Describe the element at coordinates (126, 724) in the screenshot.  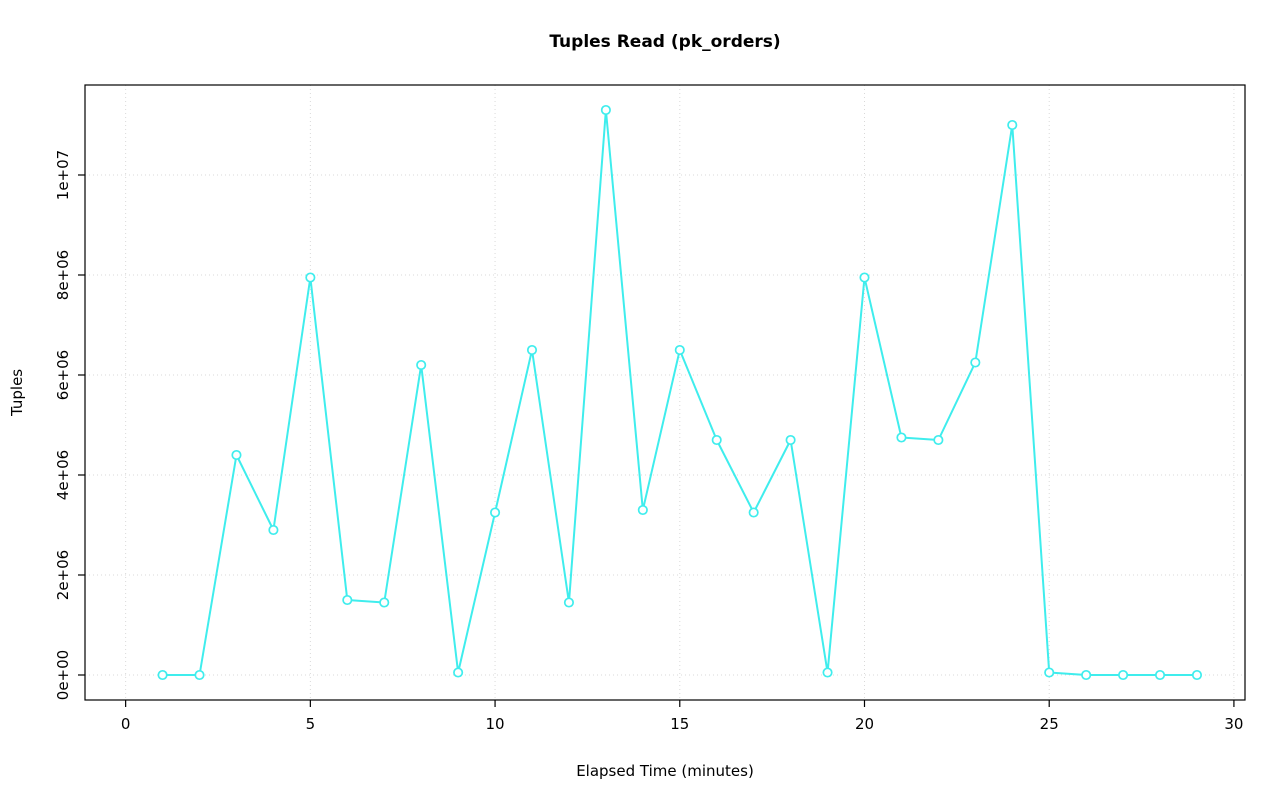
I see `x-tick-label: 0` at that location.